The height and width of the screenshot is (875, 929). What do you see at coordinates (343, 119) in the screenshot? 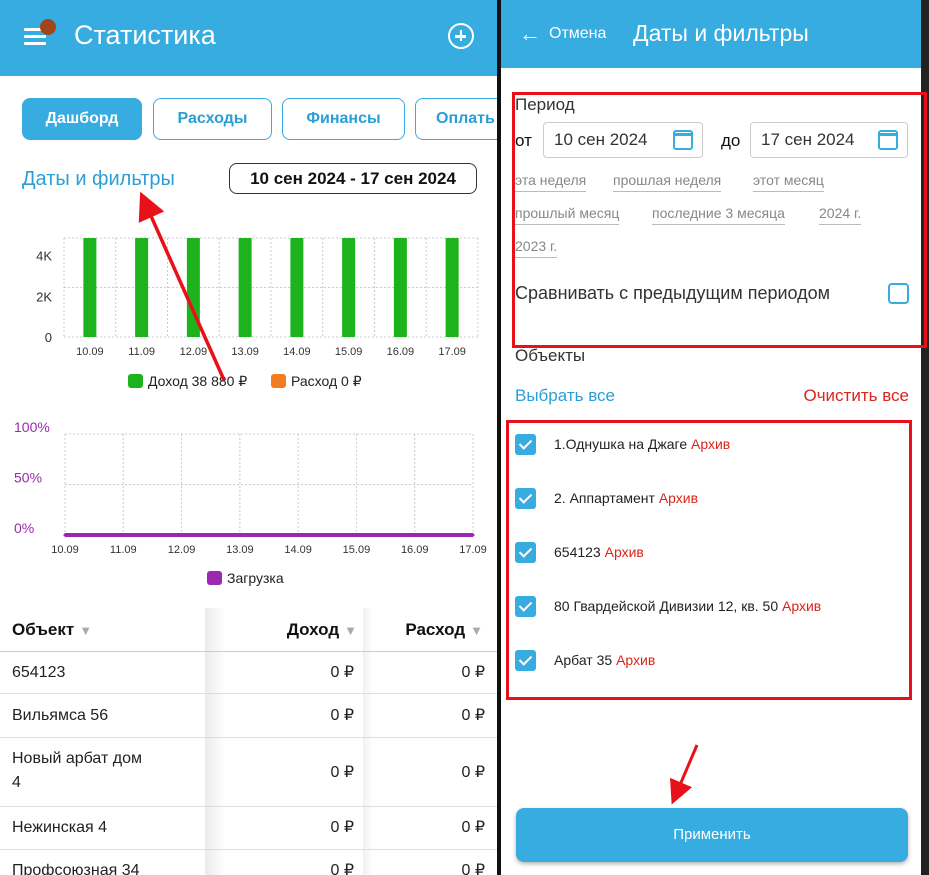
I see `tab-finance: Финансы` at bounding box center [343, 119].